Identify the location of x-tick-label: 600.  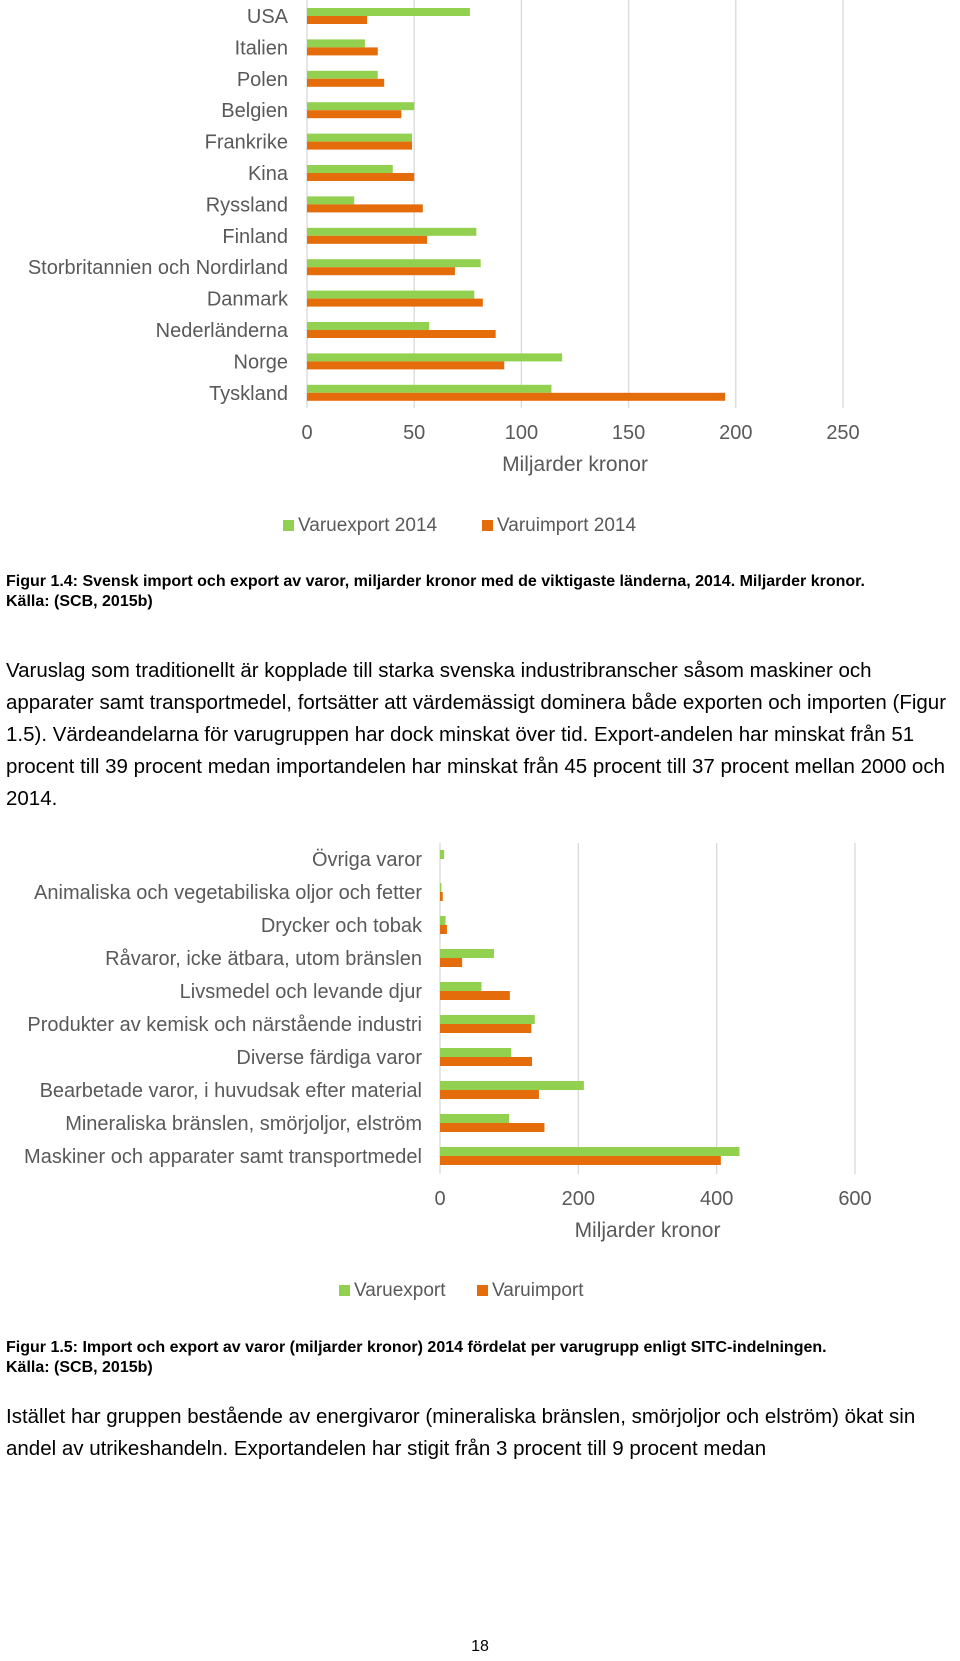
(854, 1199).